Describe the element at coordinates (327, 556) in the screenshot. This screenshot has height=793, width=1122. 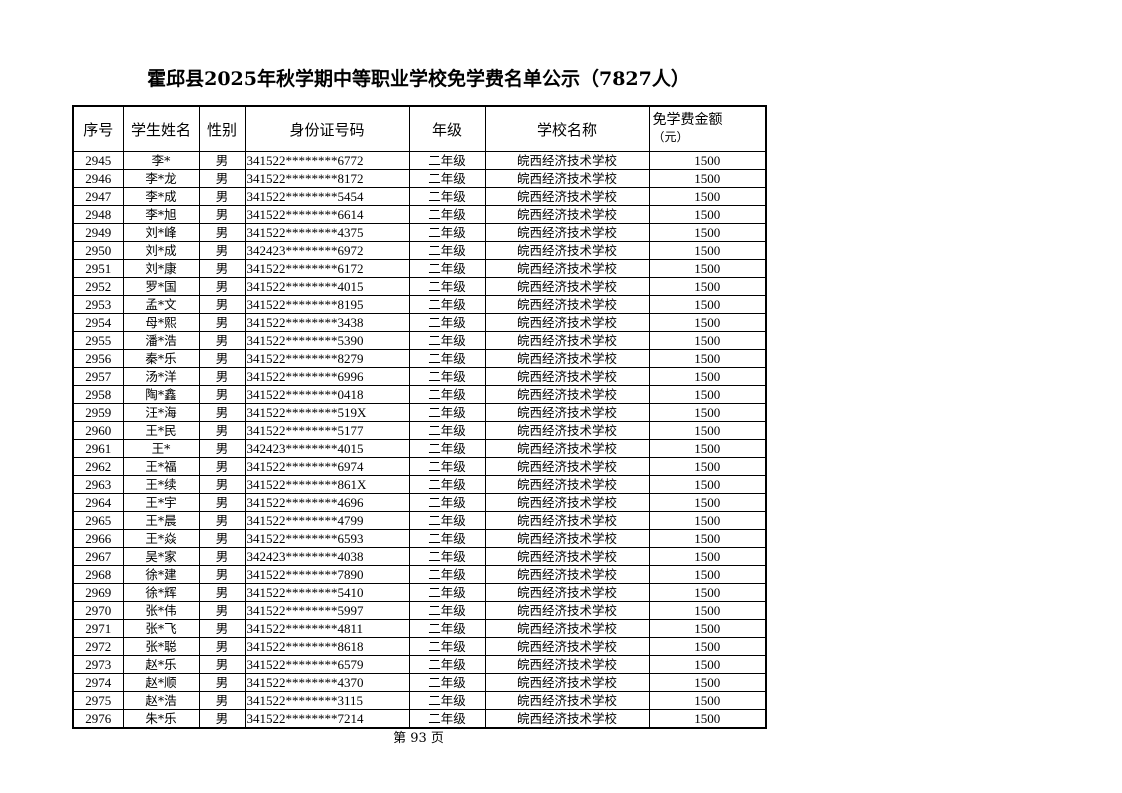
I see `cell-id: 342423********4038` at that location.